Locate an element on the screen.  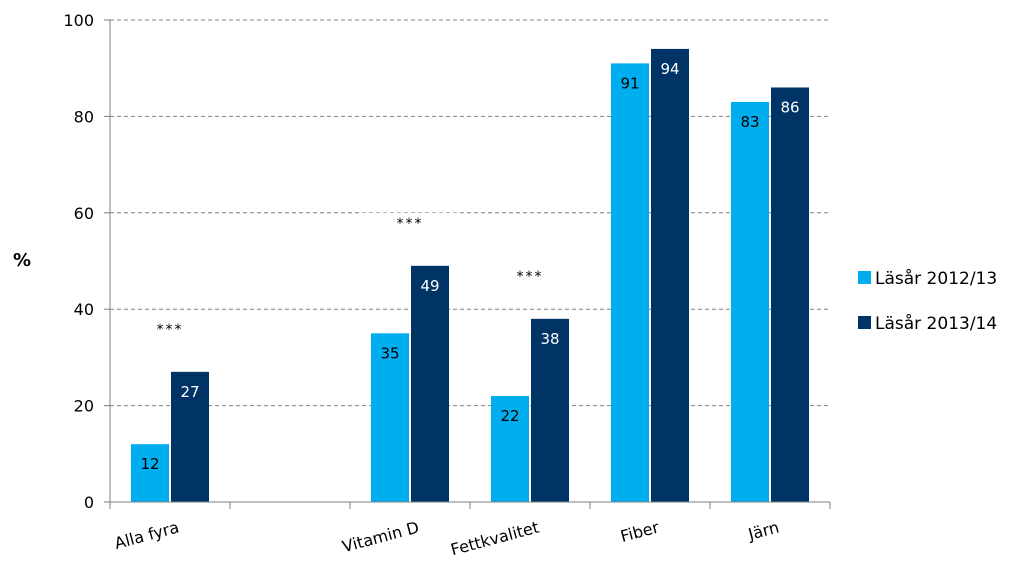
y-tick-label: 60 is located at coordinates (84, 213).